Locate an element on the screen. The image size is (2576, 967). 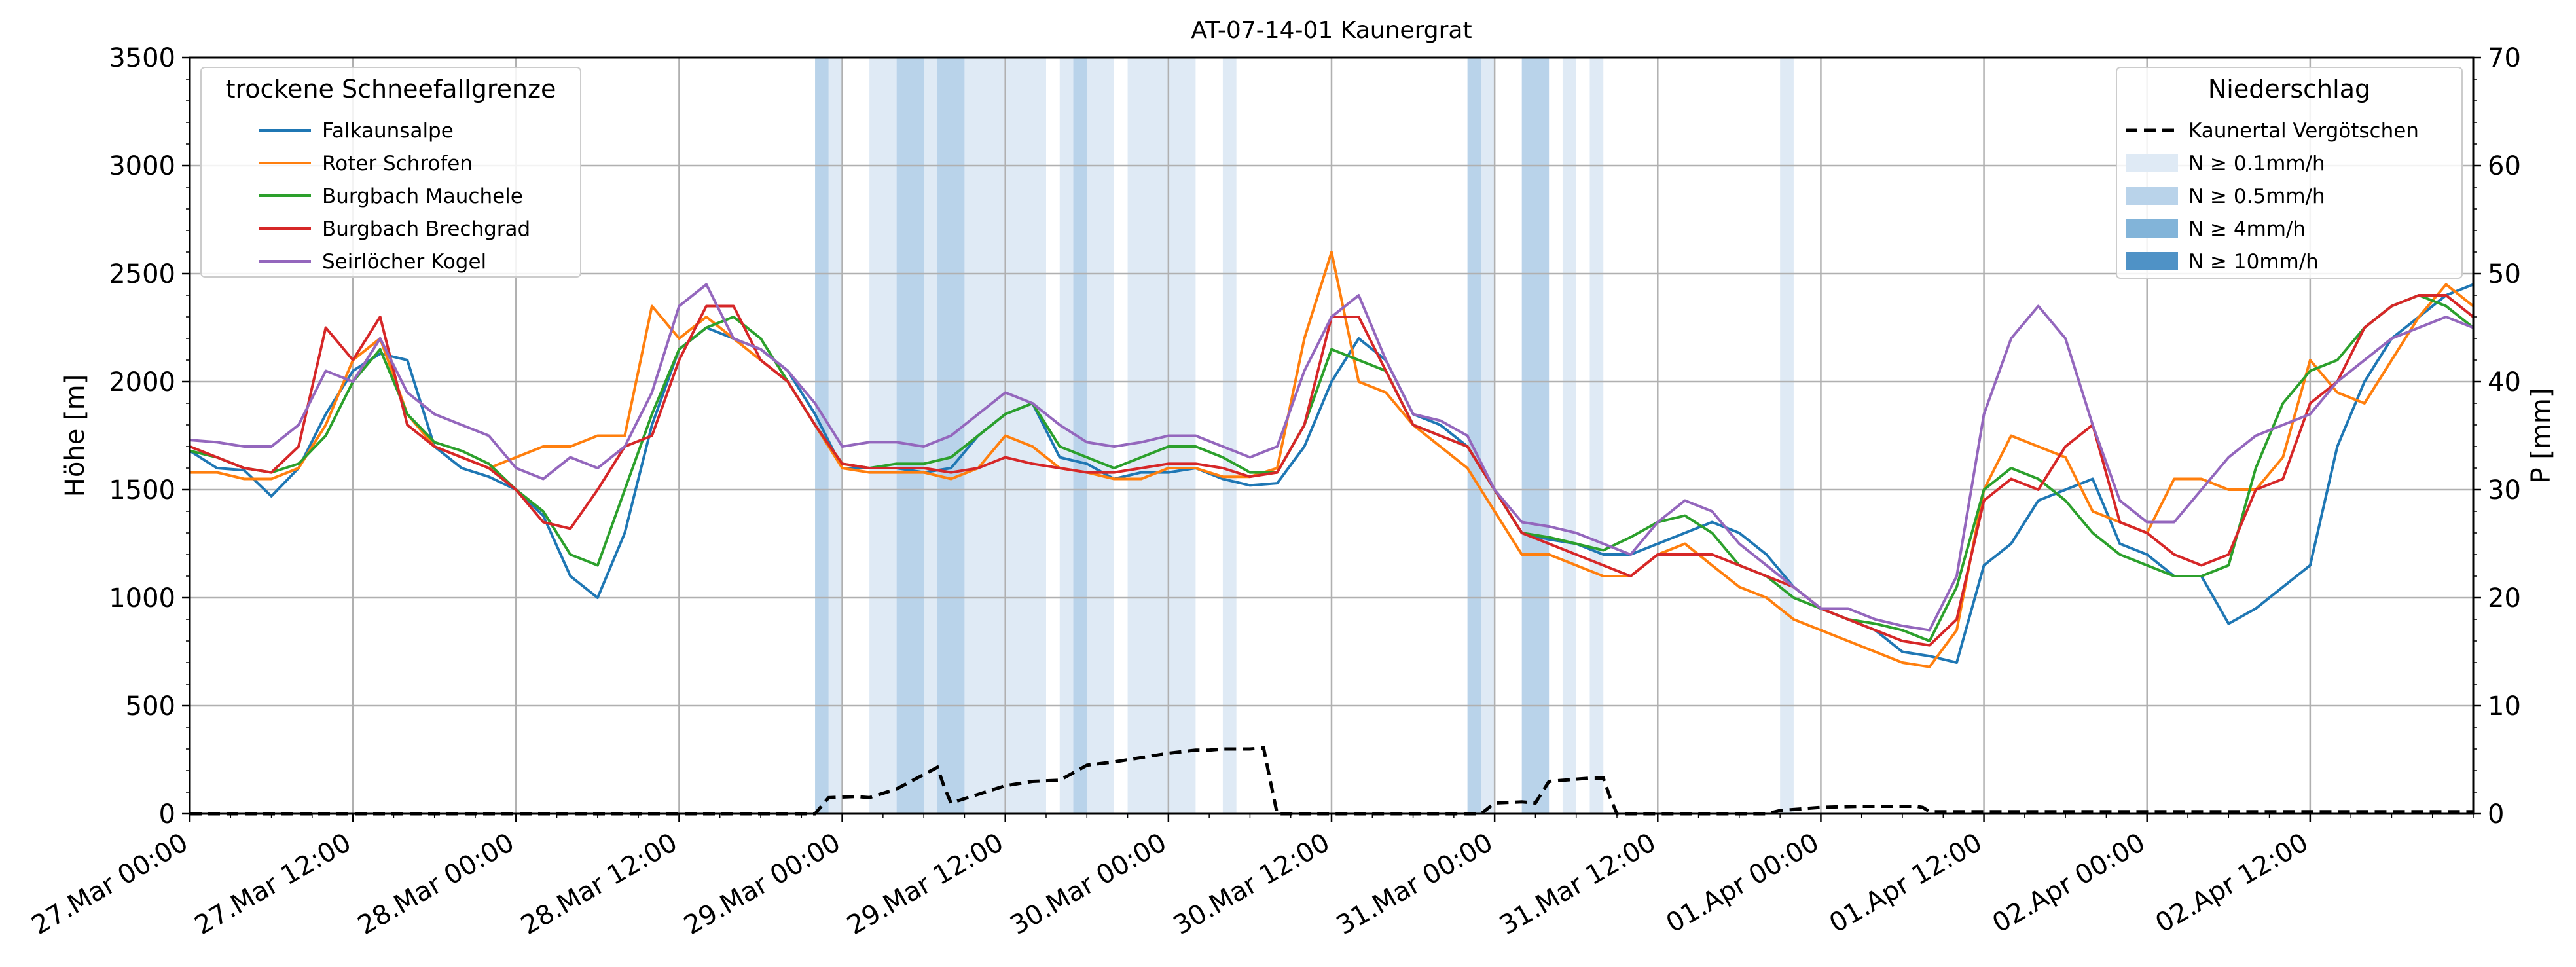
legend-label: N ≥ 10mm/h is located at coordinates (2253, 262).